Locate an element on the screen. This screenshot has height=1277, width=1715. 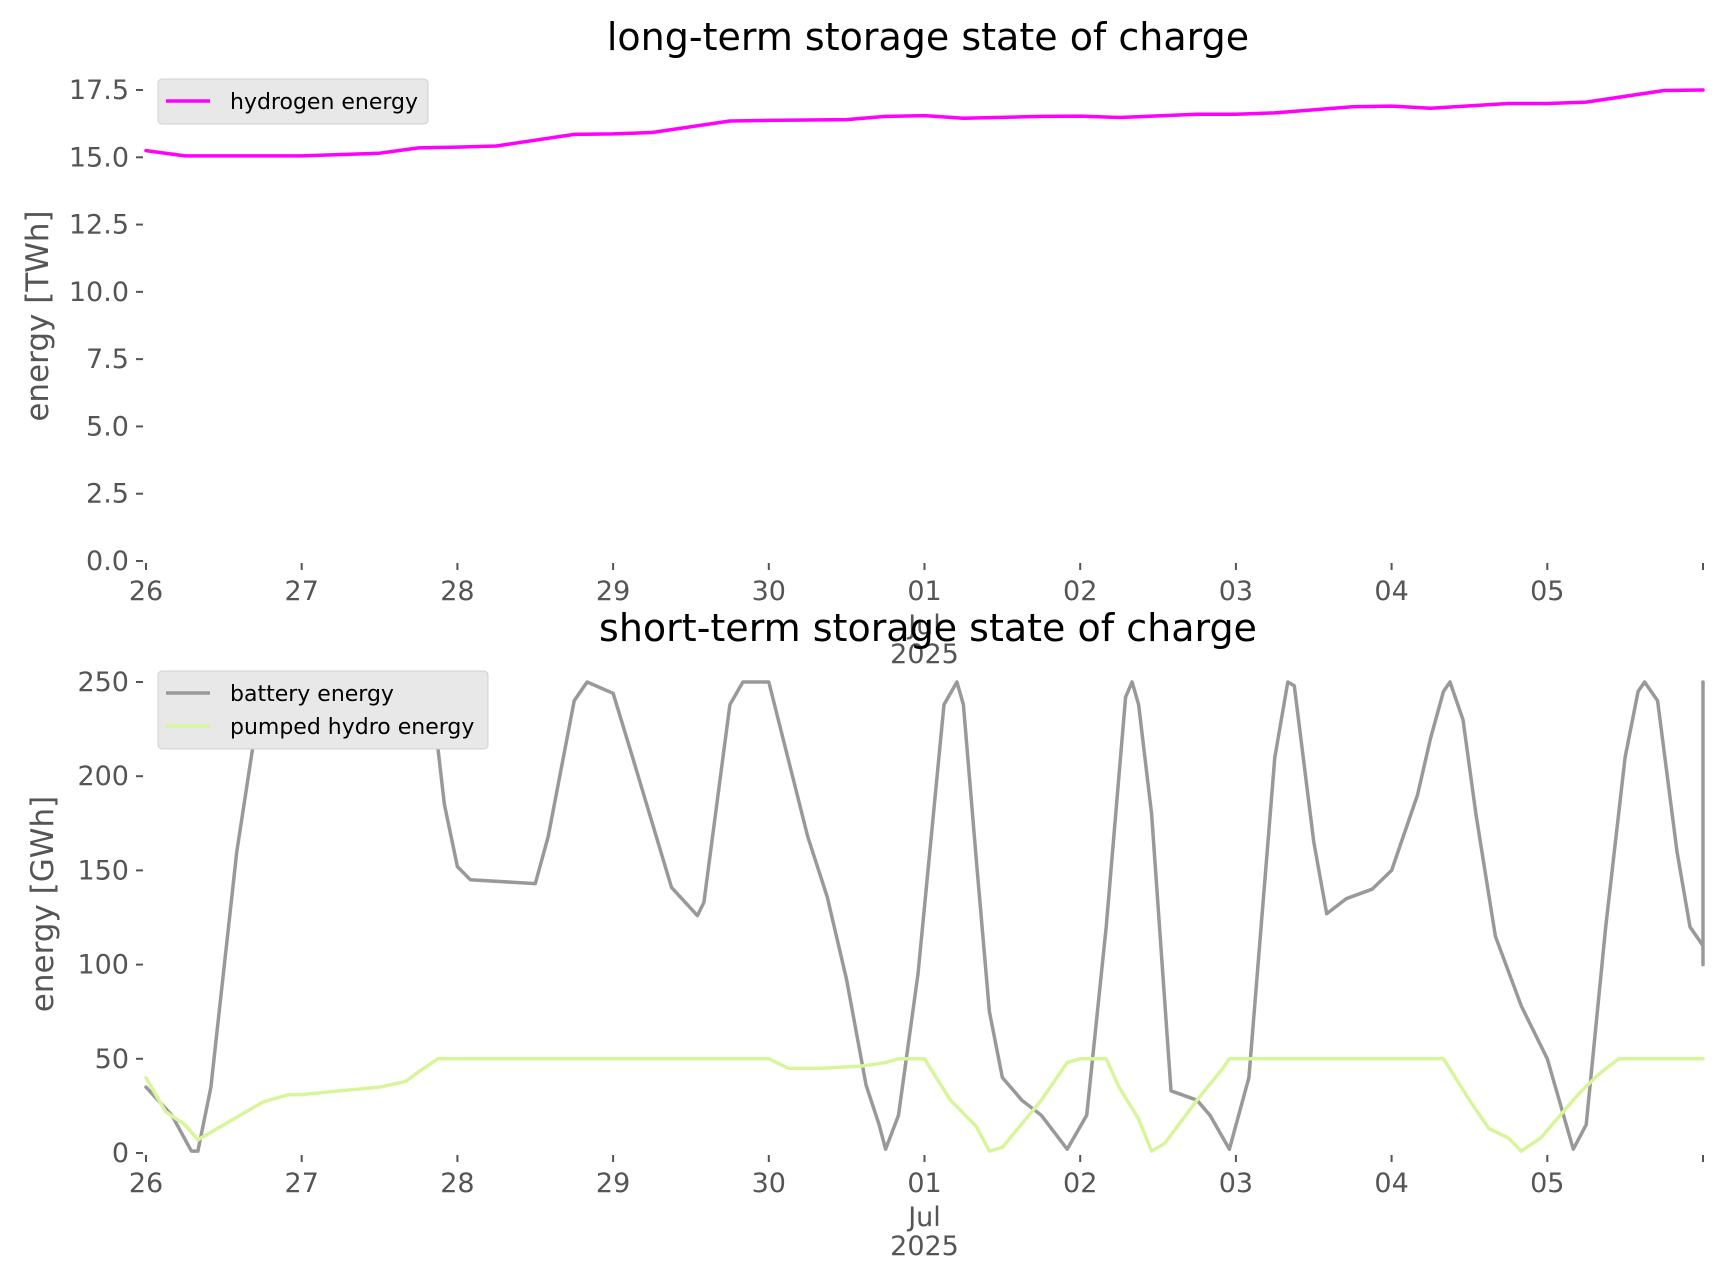
y-tick-label: 100 is located at coordinates (103, 965).